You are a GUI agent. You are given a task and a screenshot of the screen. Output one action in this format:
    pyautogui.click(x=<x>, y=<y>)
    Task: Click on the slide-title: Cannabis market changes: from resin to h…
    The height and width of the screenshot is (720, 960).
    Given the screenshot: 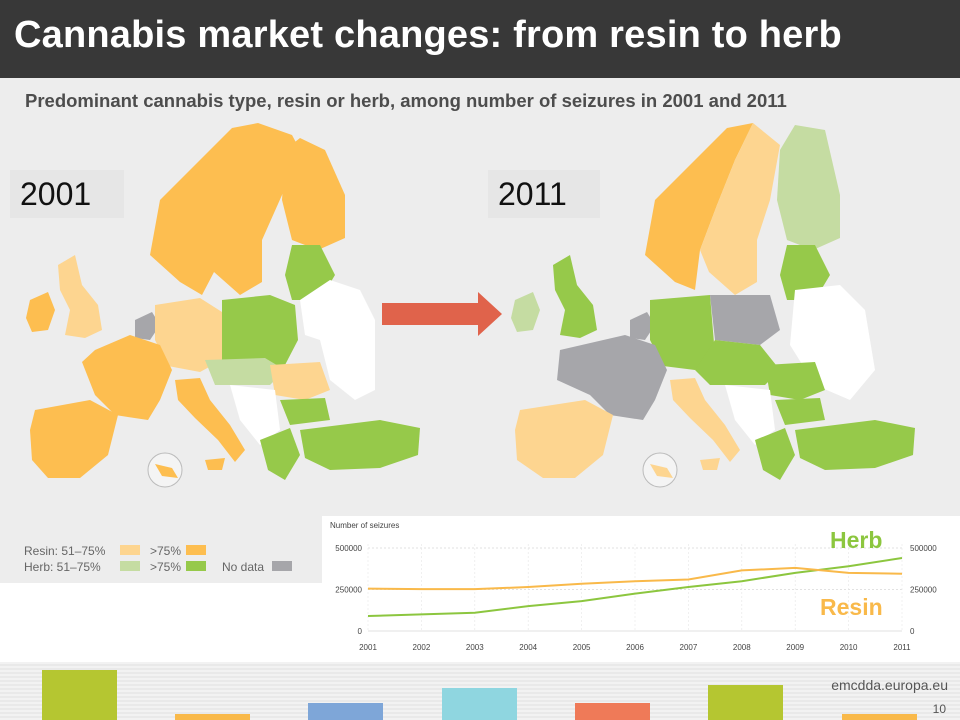 What is the action you would take?
    pyautogui.click(x=428, y=35)
    